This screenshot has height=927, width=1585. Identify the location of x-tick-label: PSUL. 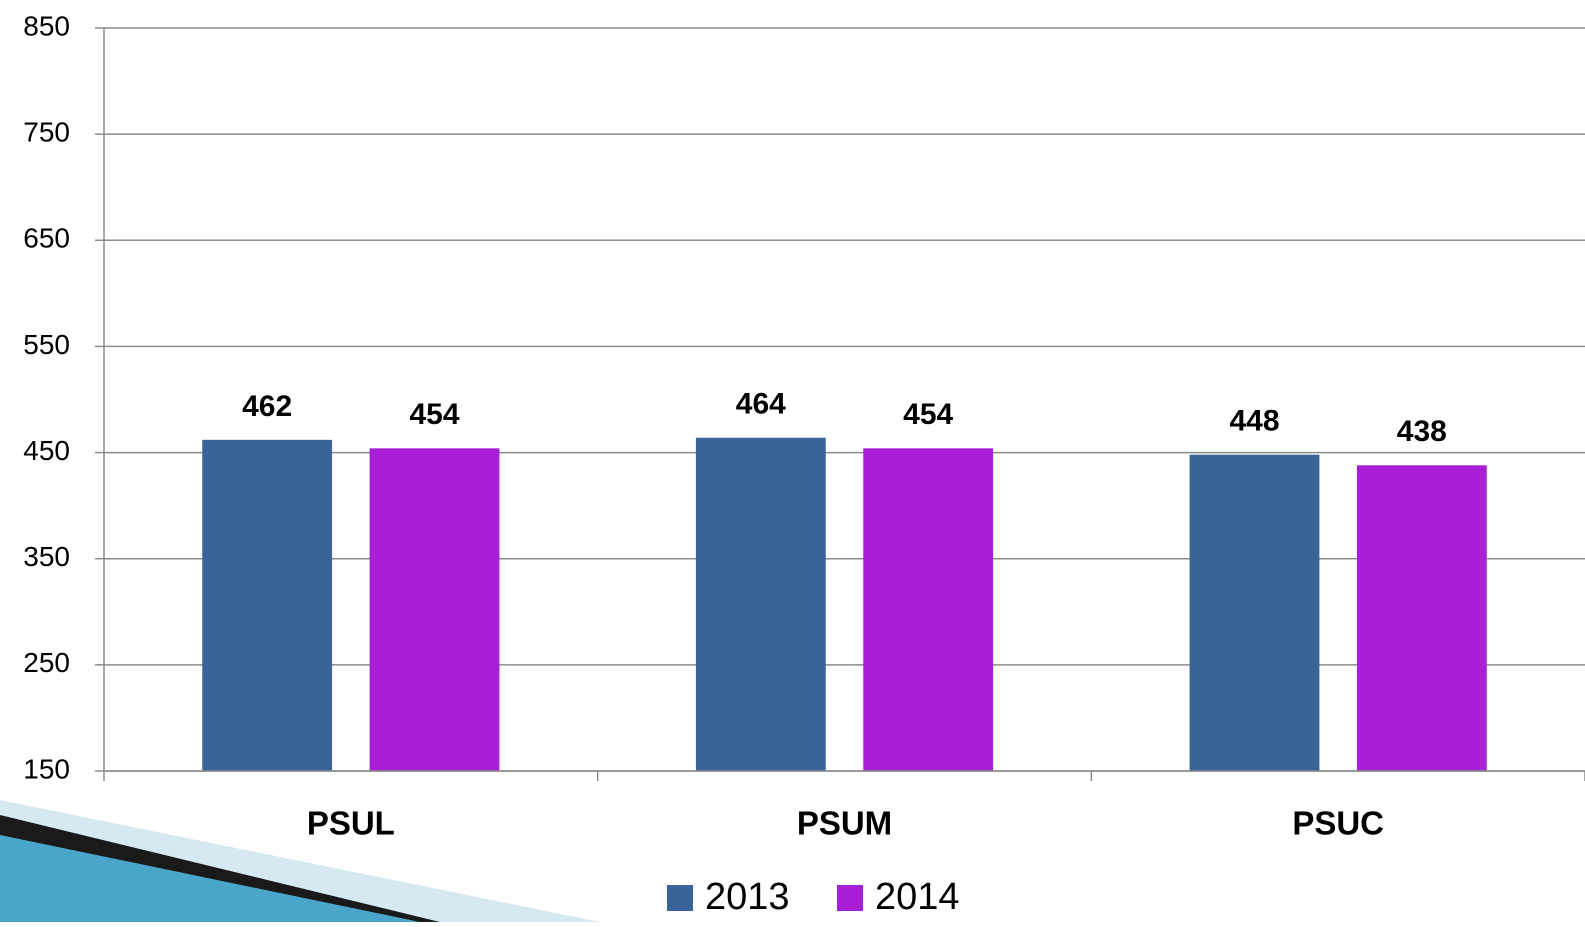
(351, 823).